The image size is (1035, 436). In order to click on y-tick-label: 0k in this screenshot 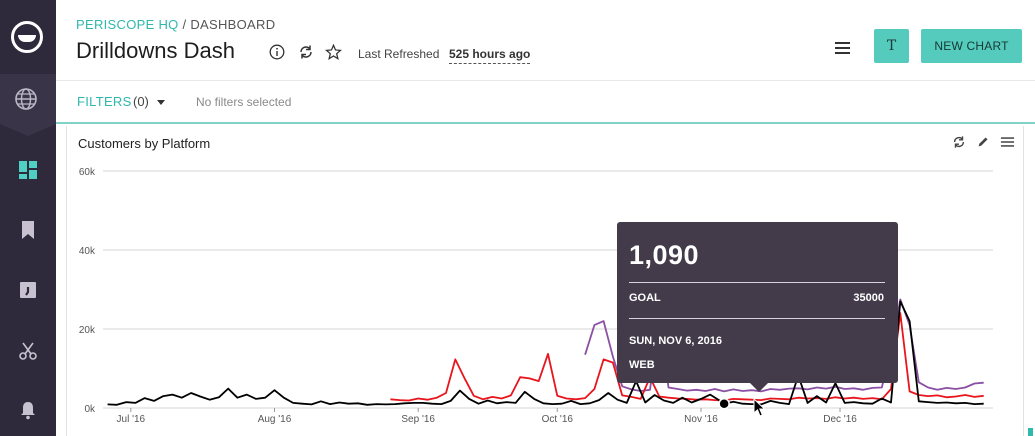, I will do `click(90, 409)`.